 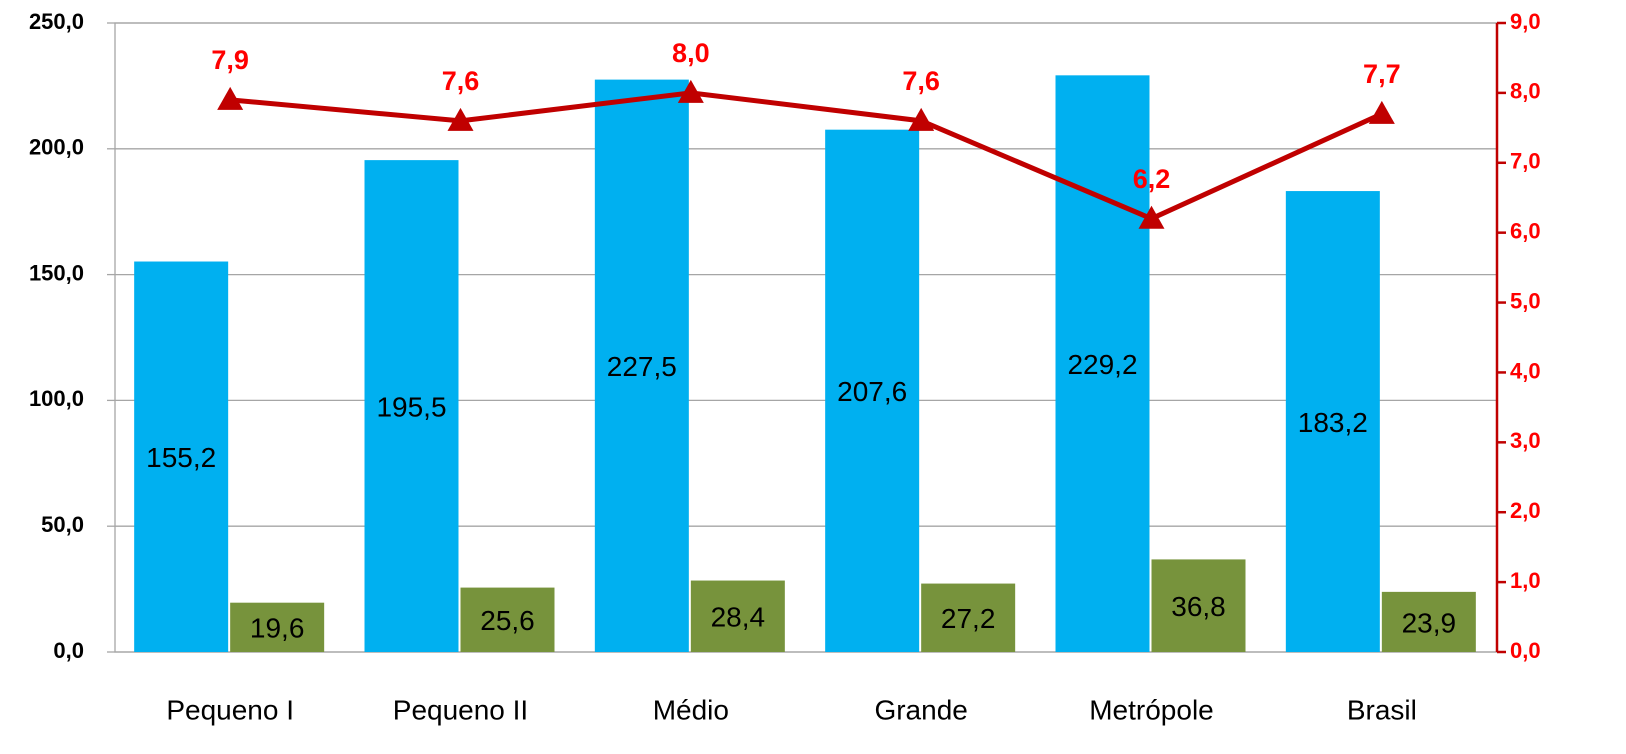 What do you see at coordinates (1525, 440) in the screenshot?
I see `y2-tick-label: 3,0` at bounding box center [1525, 440].